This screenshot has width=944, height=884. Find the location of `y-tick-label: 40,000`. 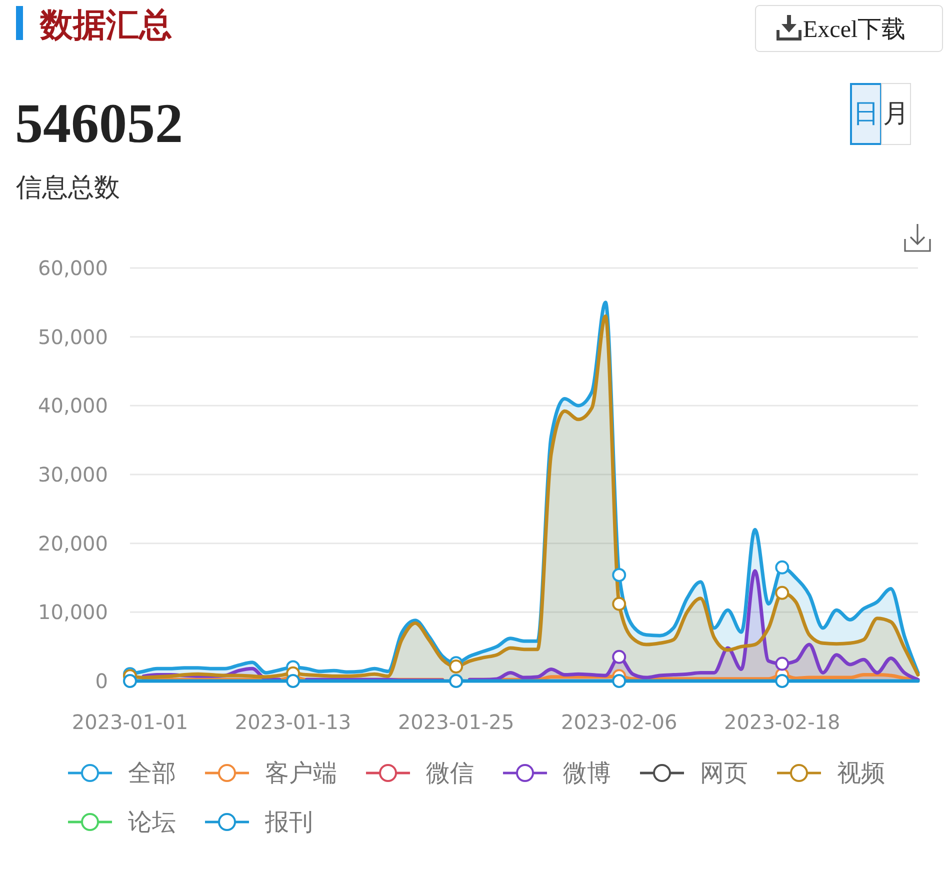

y-tick-label: 40,000 is located at coordinates (73, 406).